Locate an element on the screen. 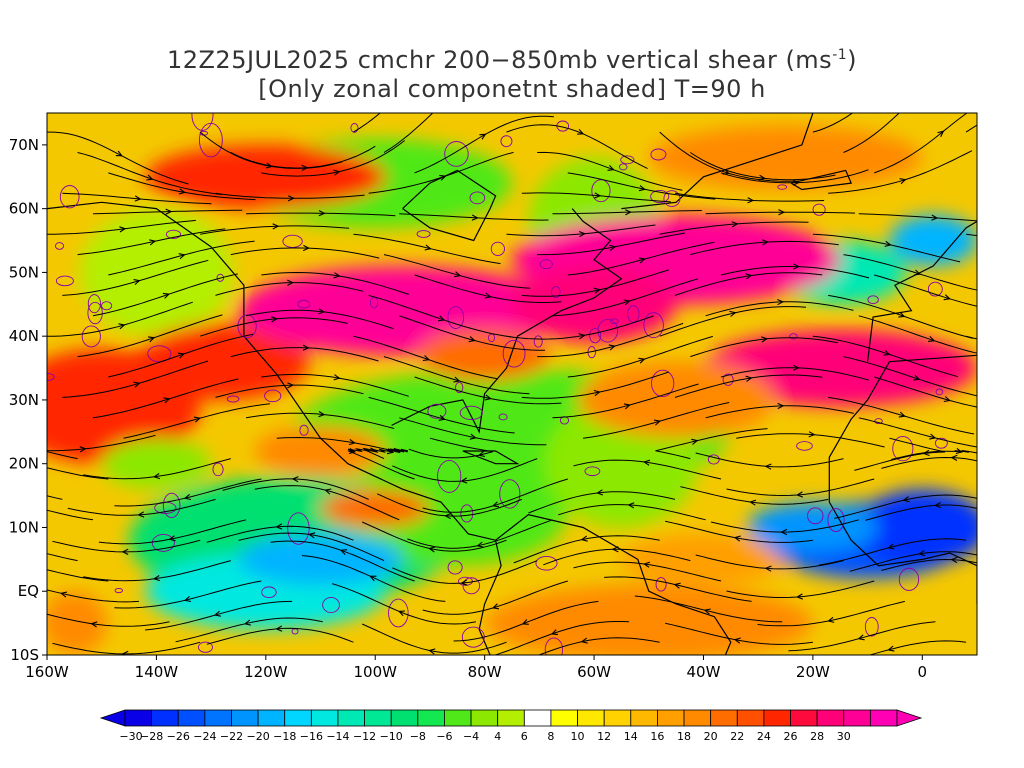 Image resolution: width=1024 pixels, height=768 pixels. colorbar-label: −28 is located at coordinates (151, 736).